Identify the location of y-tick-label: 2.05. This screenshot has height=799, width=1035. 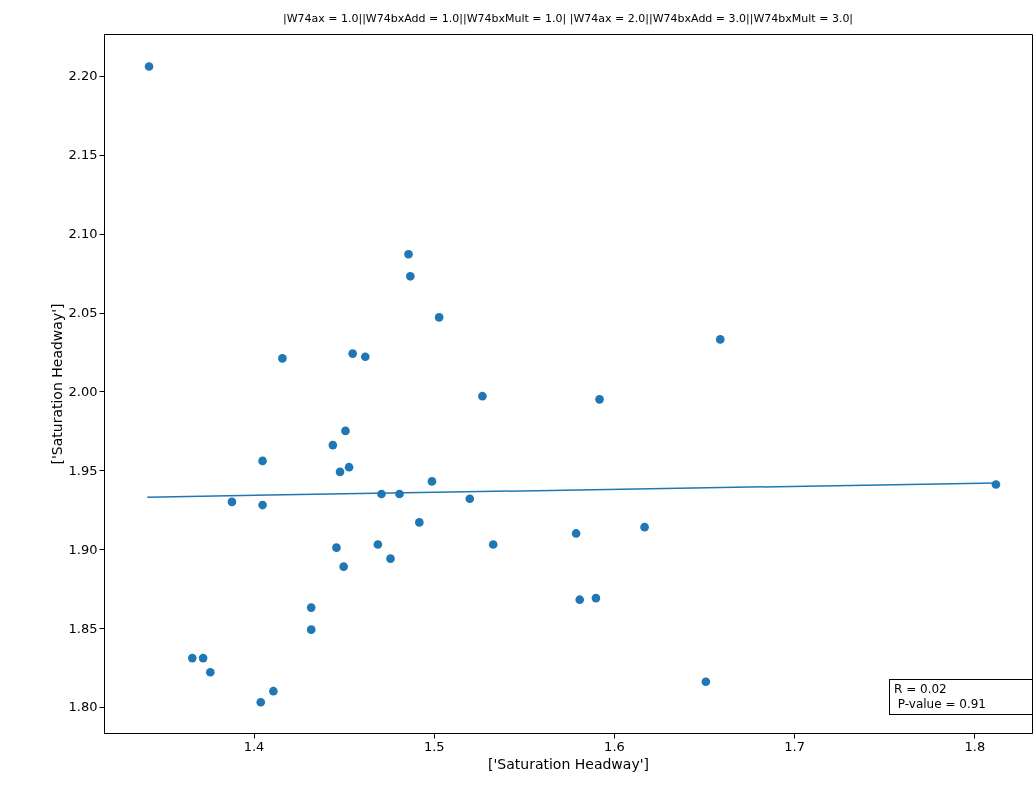
(83, 313).